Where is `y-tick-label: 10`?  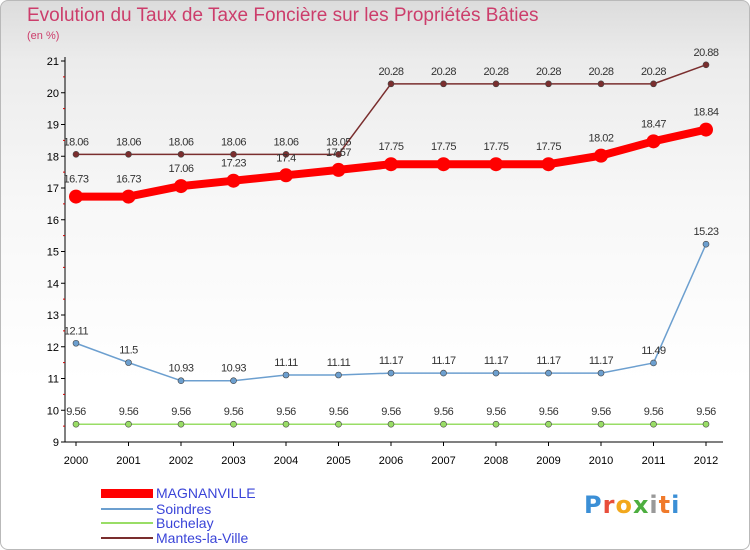 y-tick-label: 10 is located at coordinates (53, 411).